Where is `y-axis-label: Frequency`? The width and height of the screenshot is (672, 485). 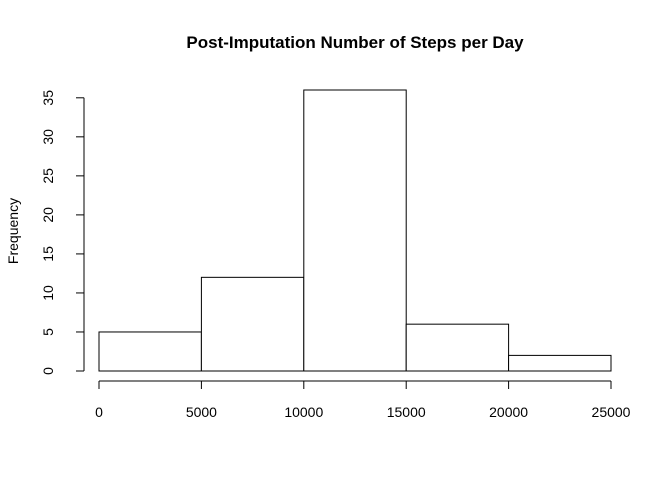 y-axis-label: Frequency is located at coordinates (13, 231).